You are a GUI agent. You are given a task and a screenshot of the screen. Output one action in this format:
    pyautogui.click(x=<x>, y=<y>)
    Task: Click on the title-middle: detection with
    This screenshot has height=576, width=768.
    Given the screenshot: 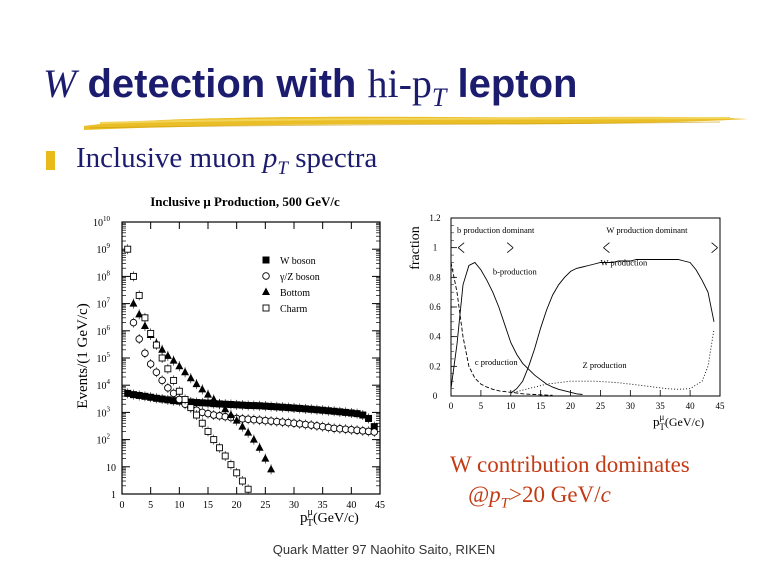 What is the action you would take?
    pyautogui.click(x=222, y=84)
    